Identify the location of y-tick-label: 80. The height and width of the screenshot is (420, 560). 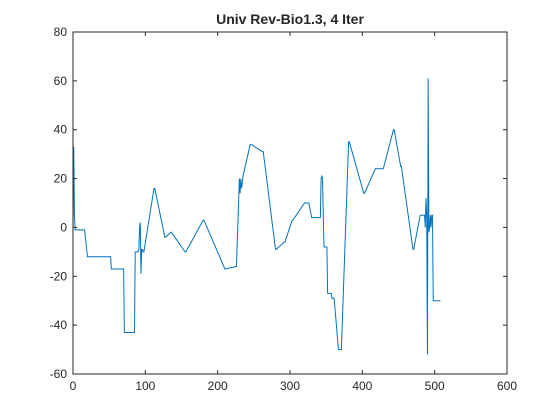
(61, 32).